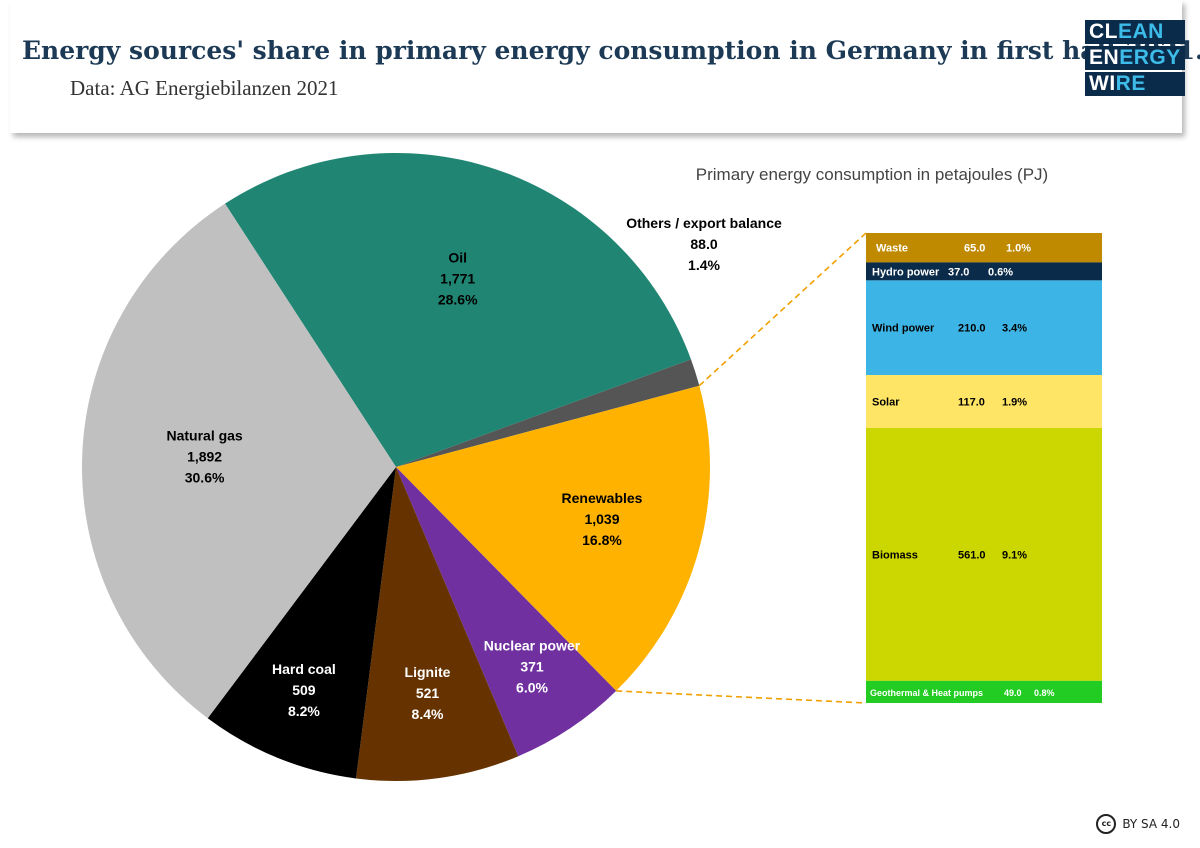 Image resolution: width=1200 pixels, height=848 pixels. What do you see at coordinates (741, 697) in the screenshot?
I see `connector-line-bottom` at bounding box center [741, 697].